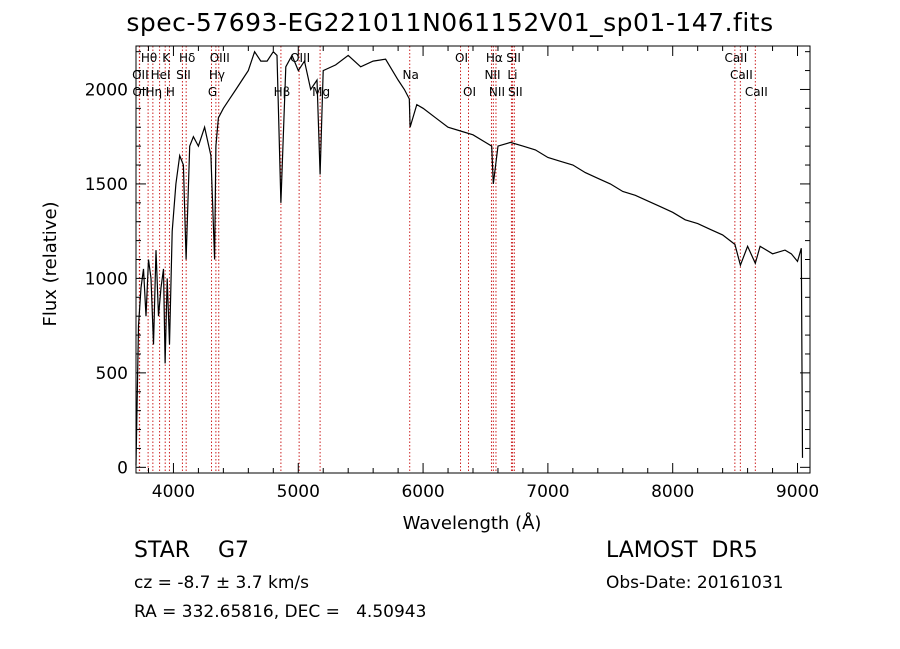  What do you see at coordinates (166, 58) in the screenshot?
I see `line-label-K: K` at bounding box center [166, 58].